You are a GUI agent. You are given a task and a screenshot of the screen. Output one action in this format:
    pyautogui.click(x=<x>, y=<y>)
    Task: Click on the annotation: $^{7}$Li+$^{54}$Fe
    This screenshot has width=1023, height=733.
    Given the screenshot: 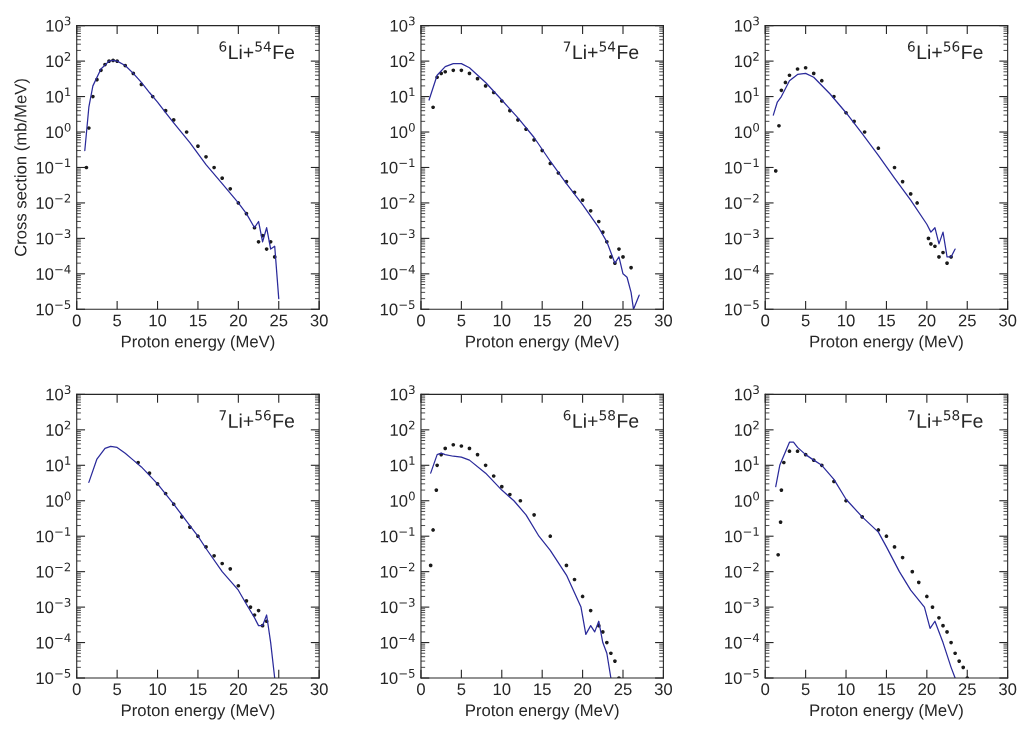 What is the action you would take?
    pyautogui.click(x=601, y=50)
    